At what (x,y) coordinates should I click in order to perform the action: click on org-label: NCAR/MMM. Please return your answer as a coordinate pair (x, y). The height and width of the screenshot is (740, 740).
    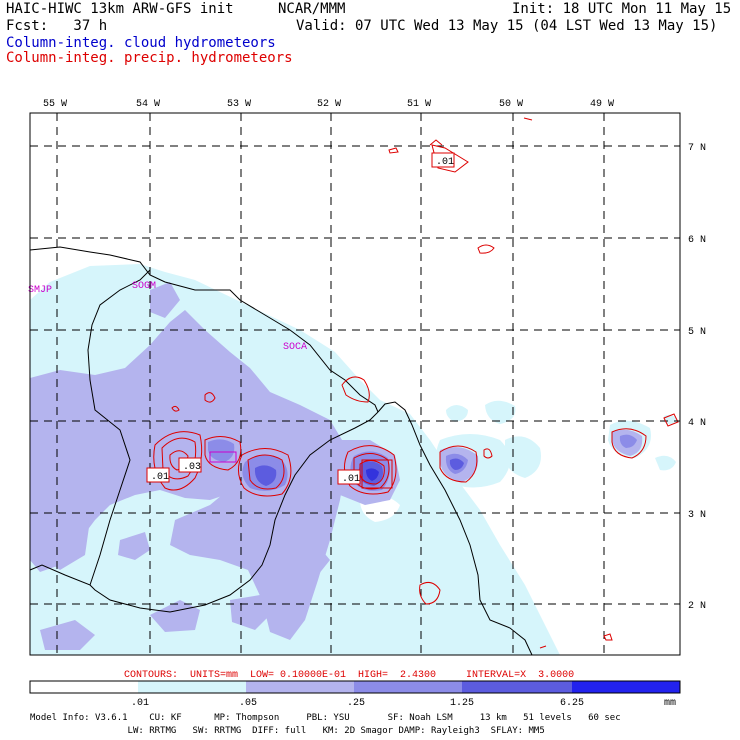
    Looking at the image, I should click on (312, 9).